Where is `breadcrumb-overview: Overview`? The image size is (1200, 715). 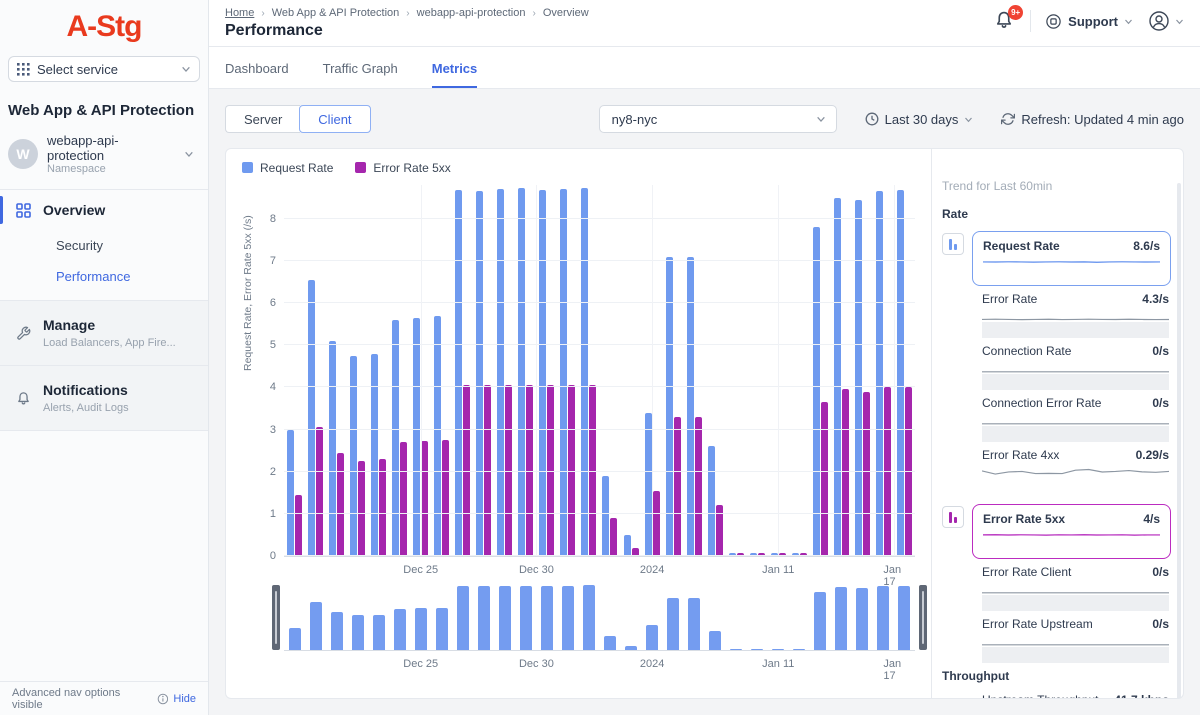 breadcrumb-overview: Overview is located at coordinates (565, 13).